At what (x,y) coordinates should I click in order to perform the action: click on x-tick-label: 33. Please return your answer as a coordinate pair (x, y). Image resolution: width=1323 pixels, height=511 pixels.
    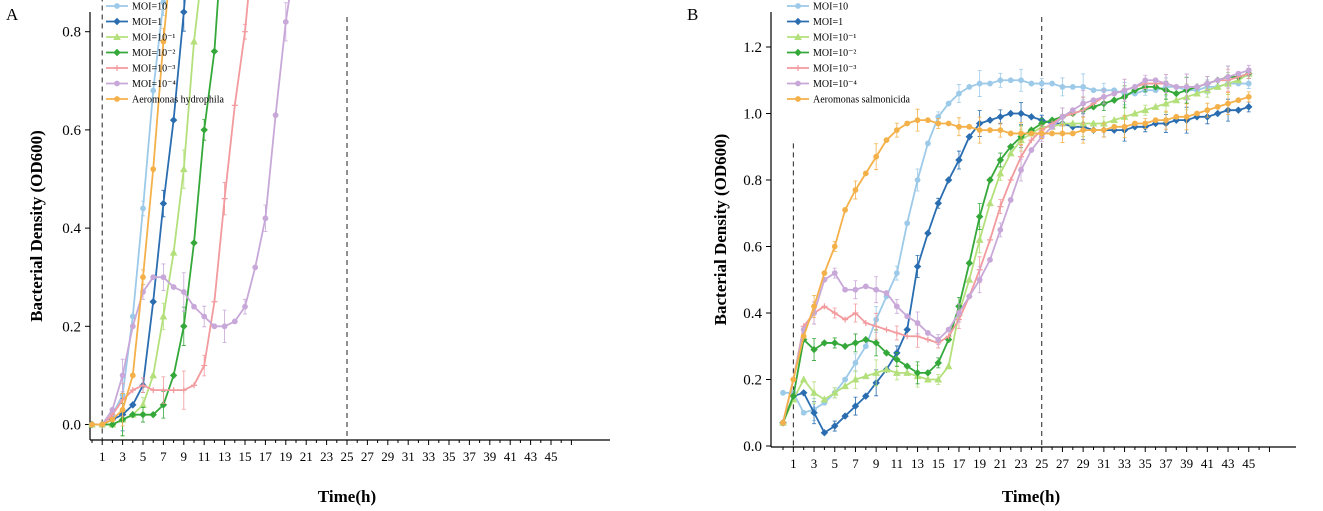
    Looking at the image, I should click on (428, 456).